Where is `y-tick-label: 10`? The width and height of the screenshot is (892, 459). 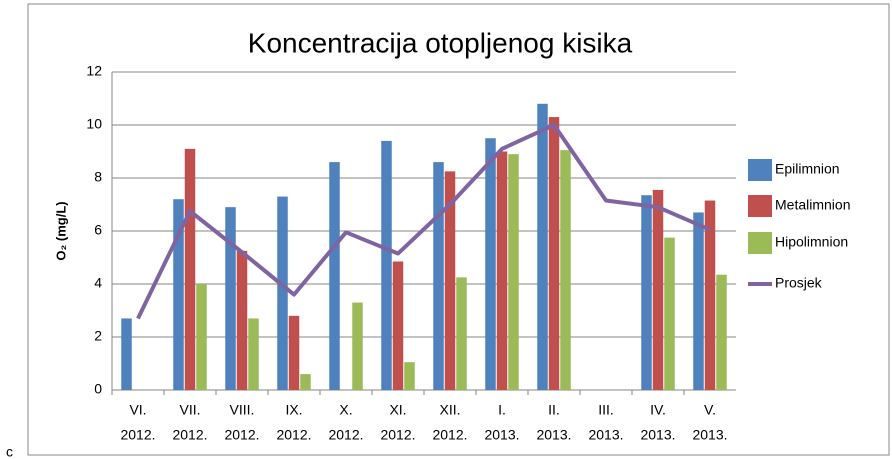 y-tick-label: 10 is located at coordinates (94, 124).